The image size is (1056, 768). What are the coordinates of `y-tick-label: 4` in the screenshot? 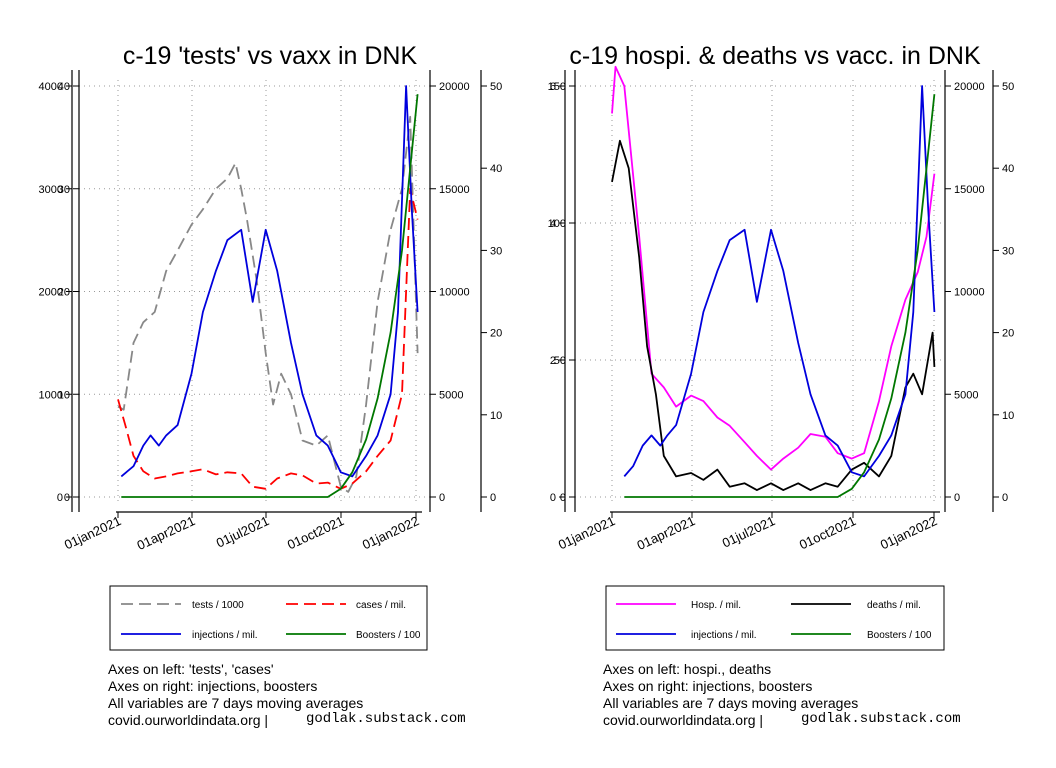 It's located at (553, 224).